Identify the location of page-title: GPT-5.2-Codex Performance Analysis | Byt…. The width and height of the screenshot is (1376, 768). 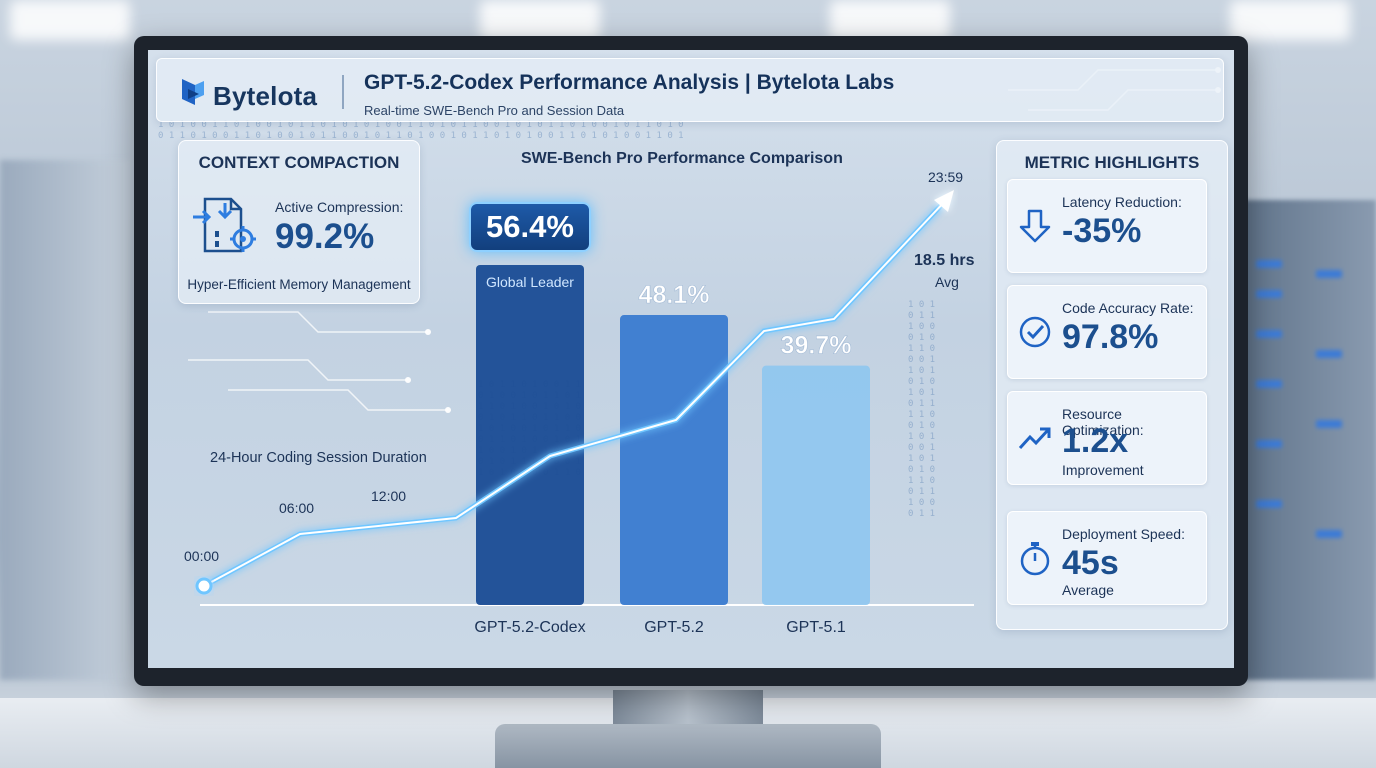
(629, 82).